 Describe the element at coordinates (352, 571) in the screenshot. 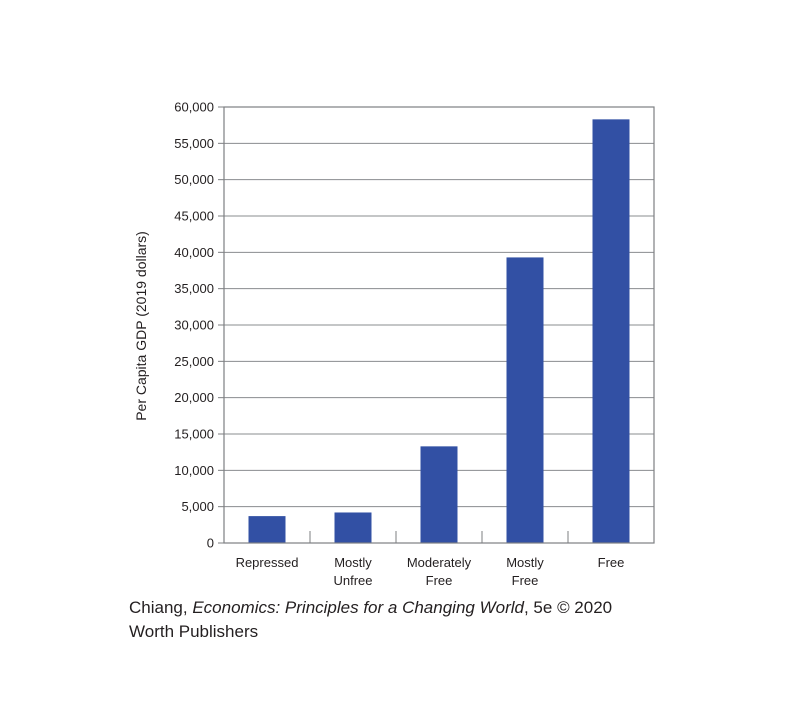

I see `x-category-label: Mostly Unfree` at that location.